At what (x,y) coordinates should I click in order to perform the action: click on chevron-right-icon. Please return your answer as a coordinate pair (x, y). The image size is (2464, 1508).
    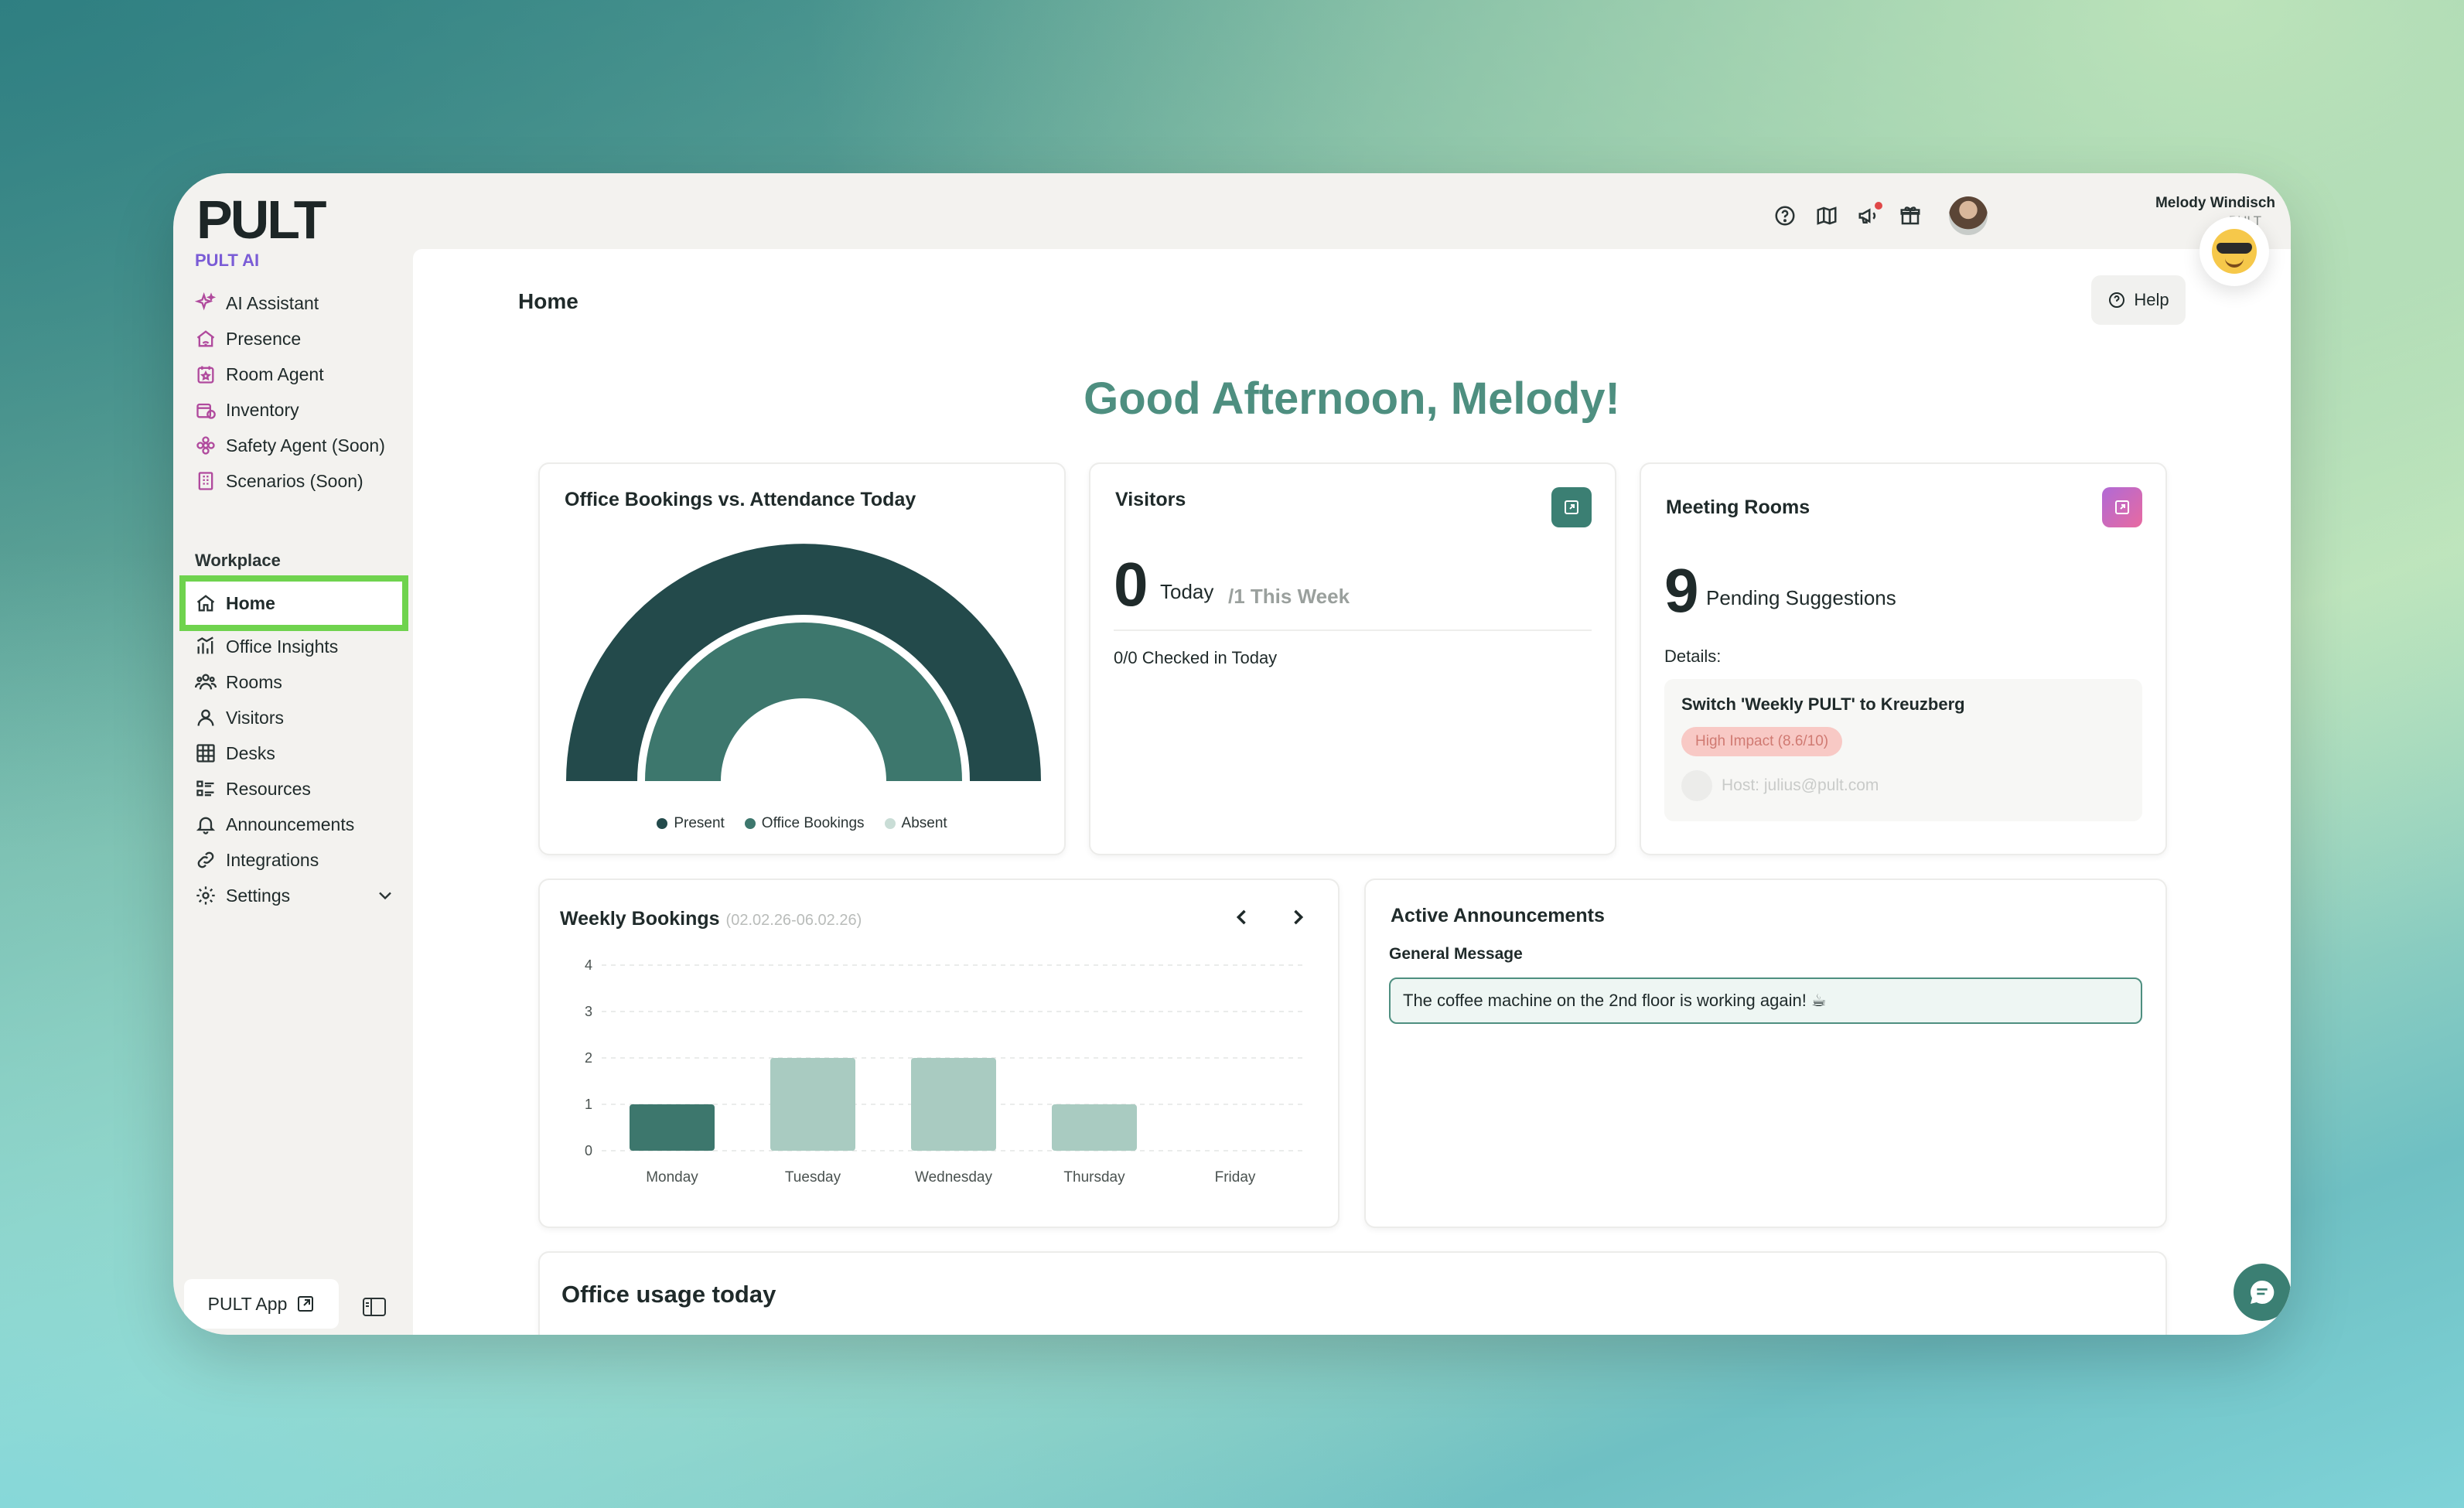
    Looking at the image, I should click on (1298, 917).